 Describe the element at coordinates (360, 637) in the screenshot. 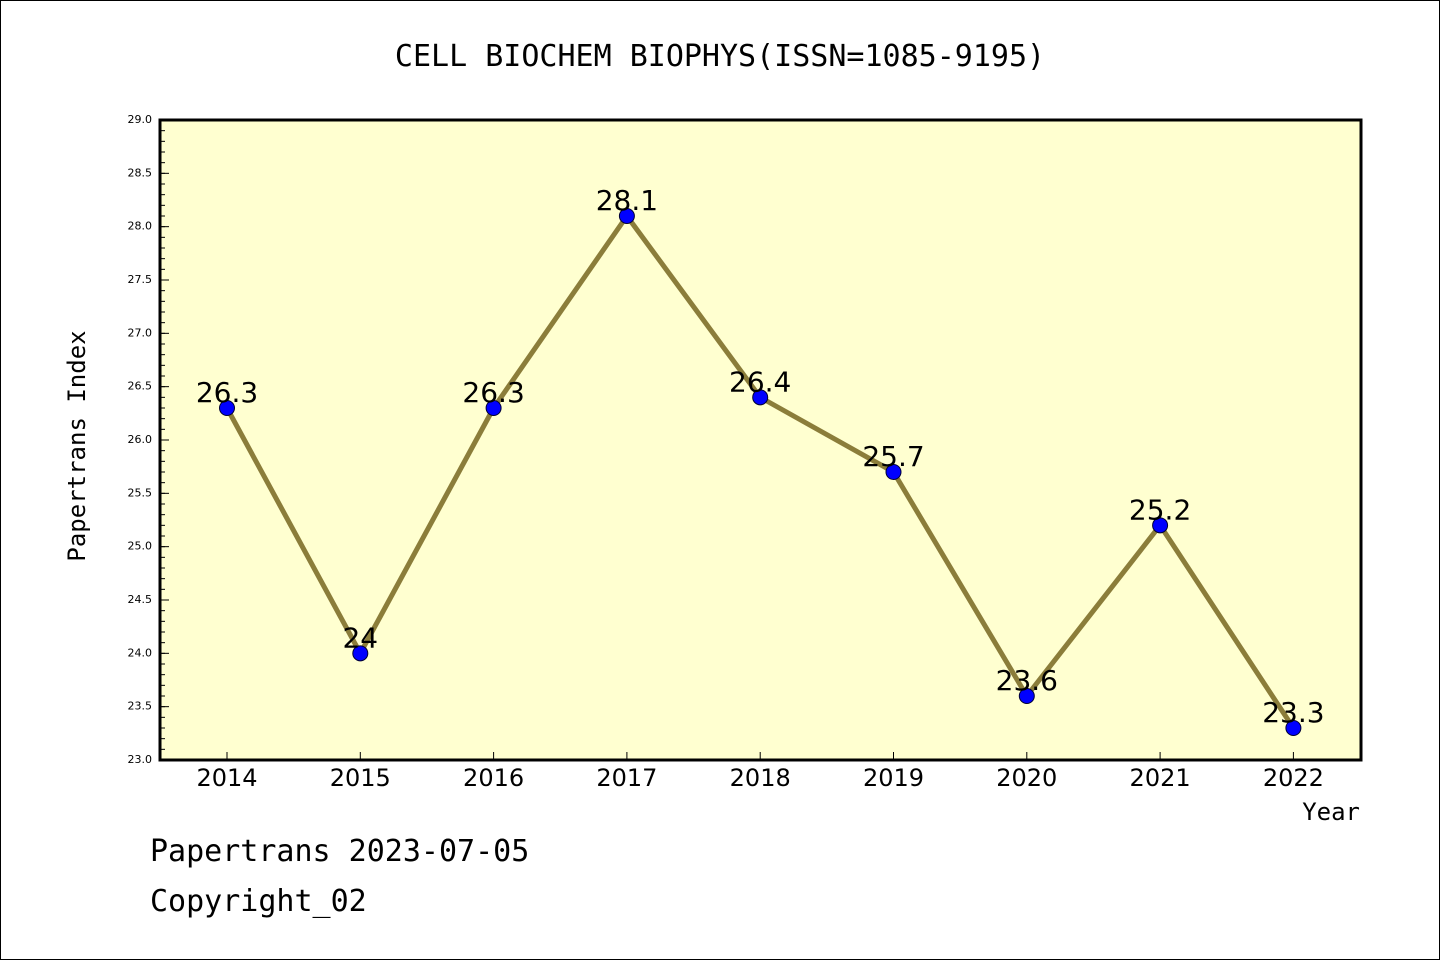

I see `data-label: 24` at that location.